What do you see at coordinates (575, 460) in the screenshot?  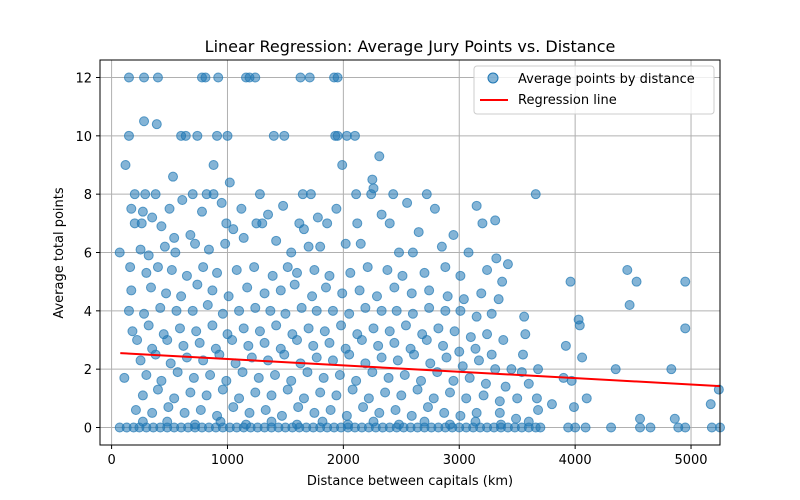 I see `x-tick-label: 4000` at bounding box center [575, 460].